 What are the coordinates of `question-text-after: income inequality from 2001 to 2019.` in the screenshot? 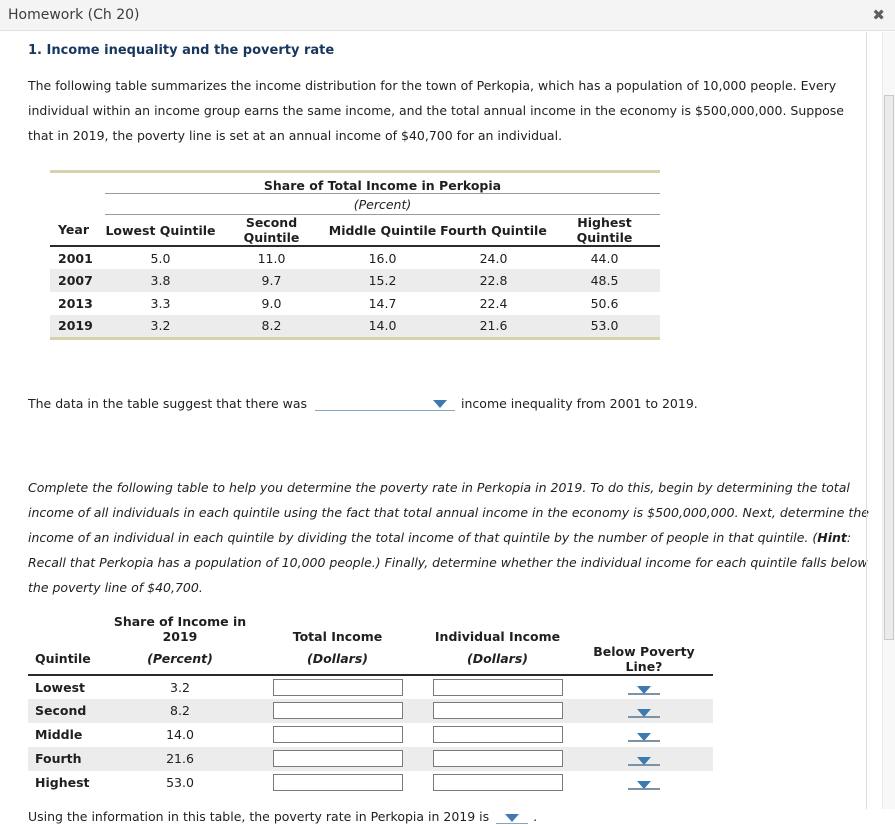 It's located at (579, 403).